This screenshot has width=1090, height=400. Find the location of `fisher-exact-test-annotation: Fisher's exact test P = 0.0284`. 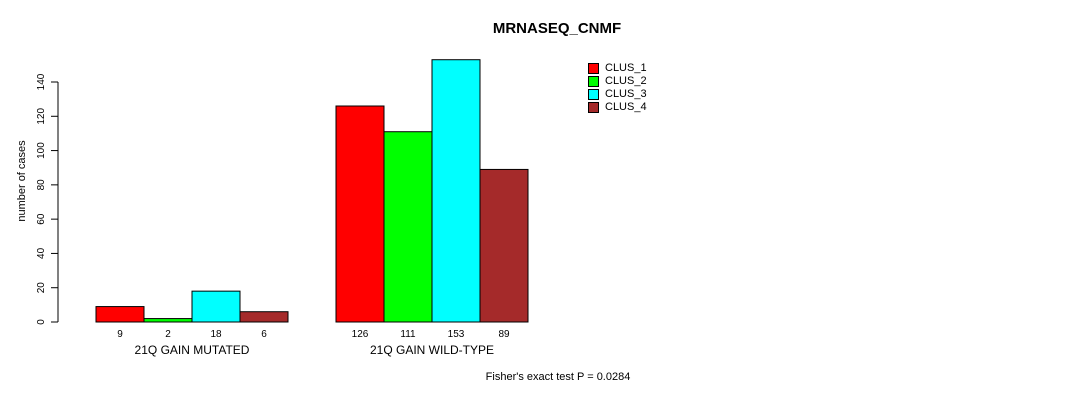

fisher-exact-test-annotation: Fisher's exact test P = 0.0284 is located at coordinates (558, 377).